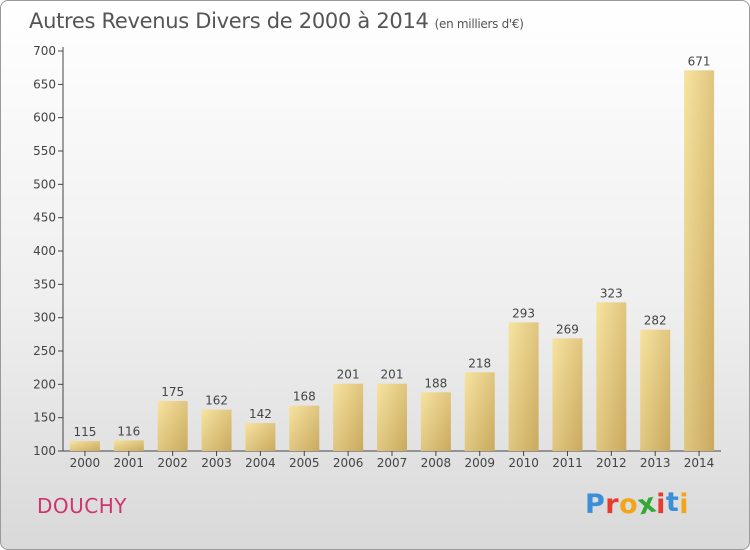  What do you see at coordinates (216, 463) in the screenshot?
I see `x-tick-label: 2003` at bounding box center [216, 463].